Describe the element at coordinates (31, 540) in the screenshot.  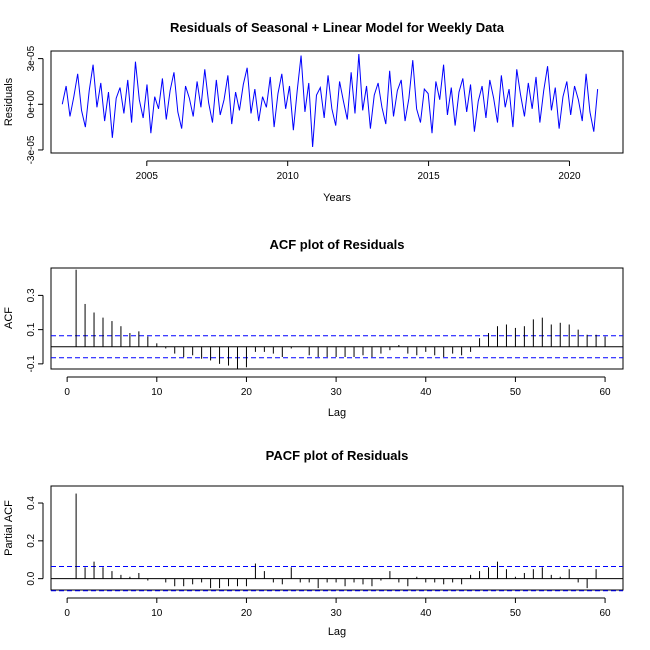
I see `y-tick-label: 0.2` at that location.